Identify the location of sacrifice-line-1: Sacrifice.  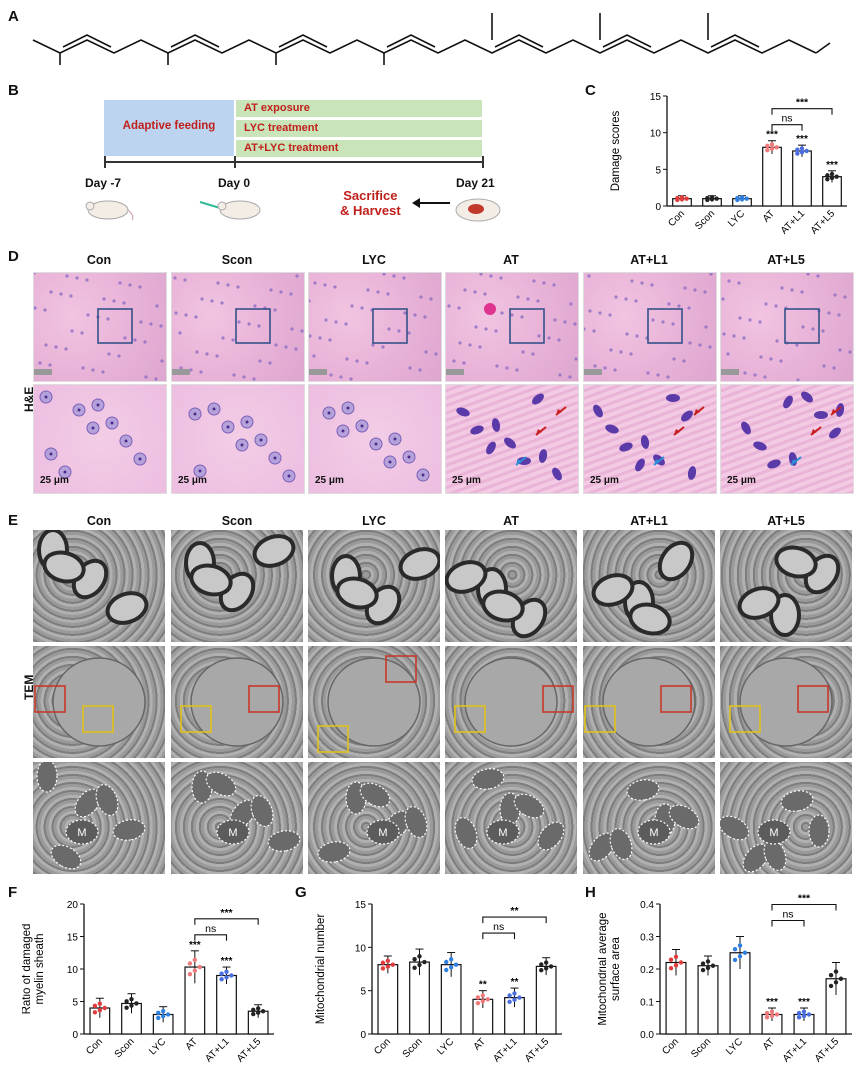
(370, 195).